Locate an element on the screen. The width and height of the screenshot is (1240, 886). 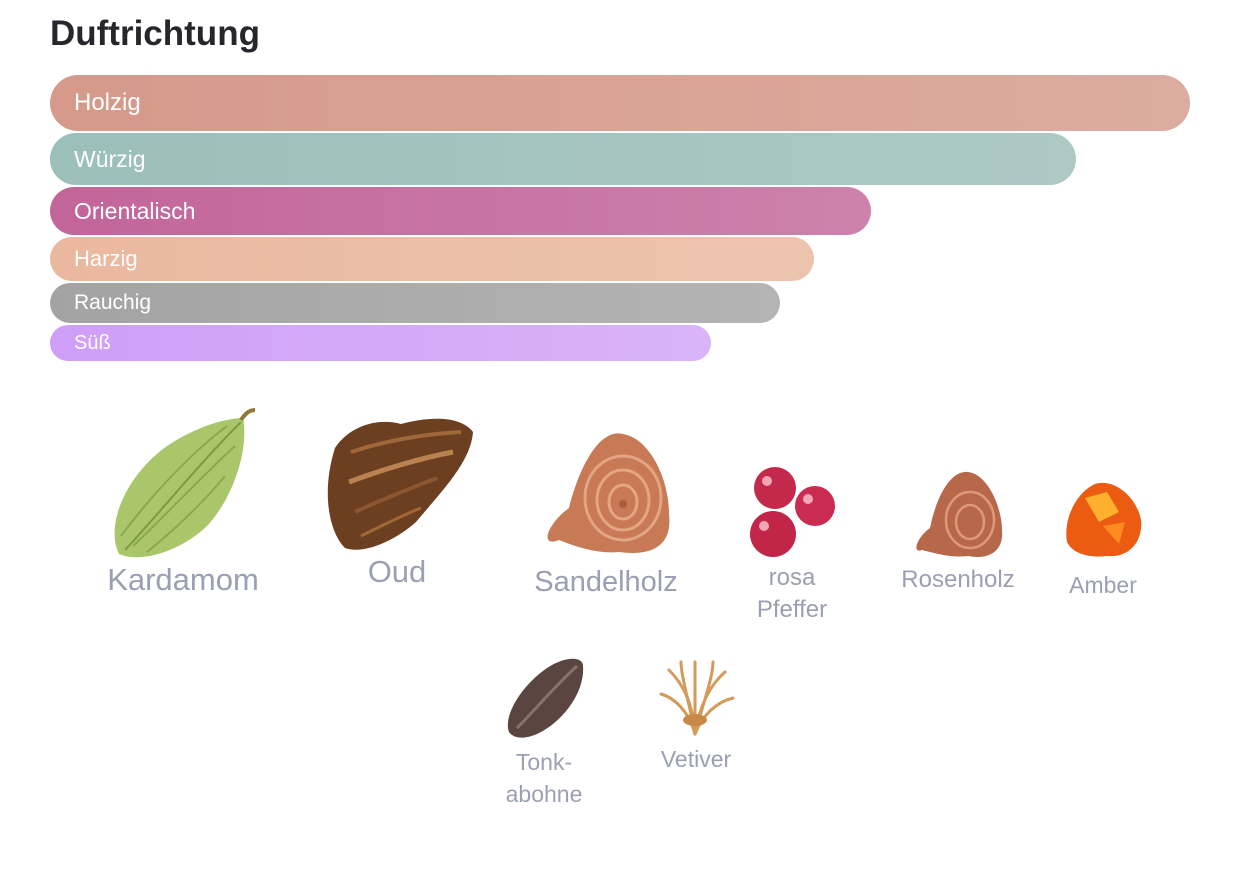
accord-label: Süß is located at coordinates (92, 342).